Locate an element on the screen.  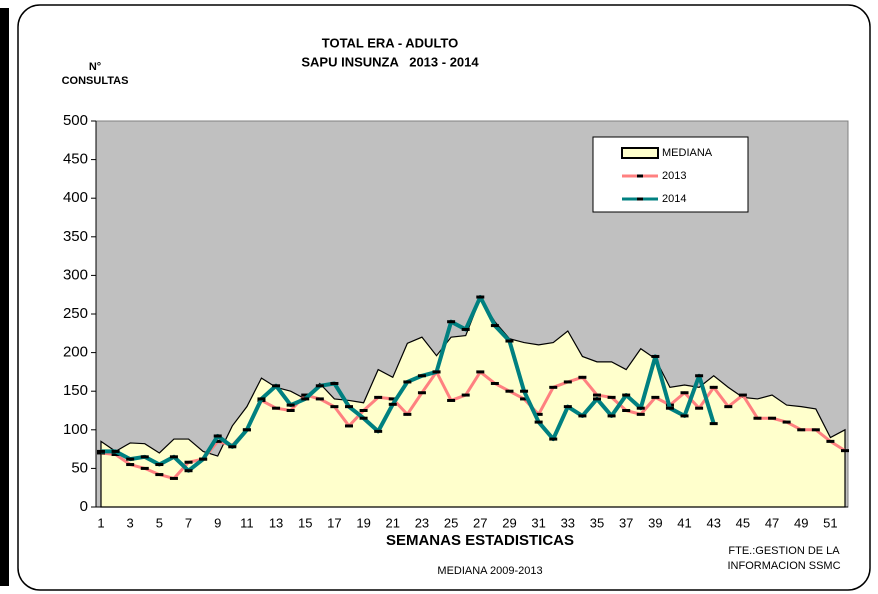
y-tick-label: 0 is located at coordinates (84, 506).